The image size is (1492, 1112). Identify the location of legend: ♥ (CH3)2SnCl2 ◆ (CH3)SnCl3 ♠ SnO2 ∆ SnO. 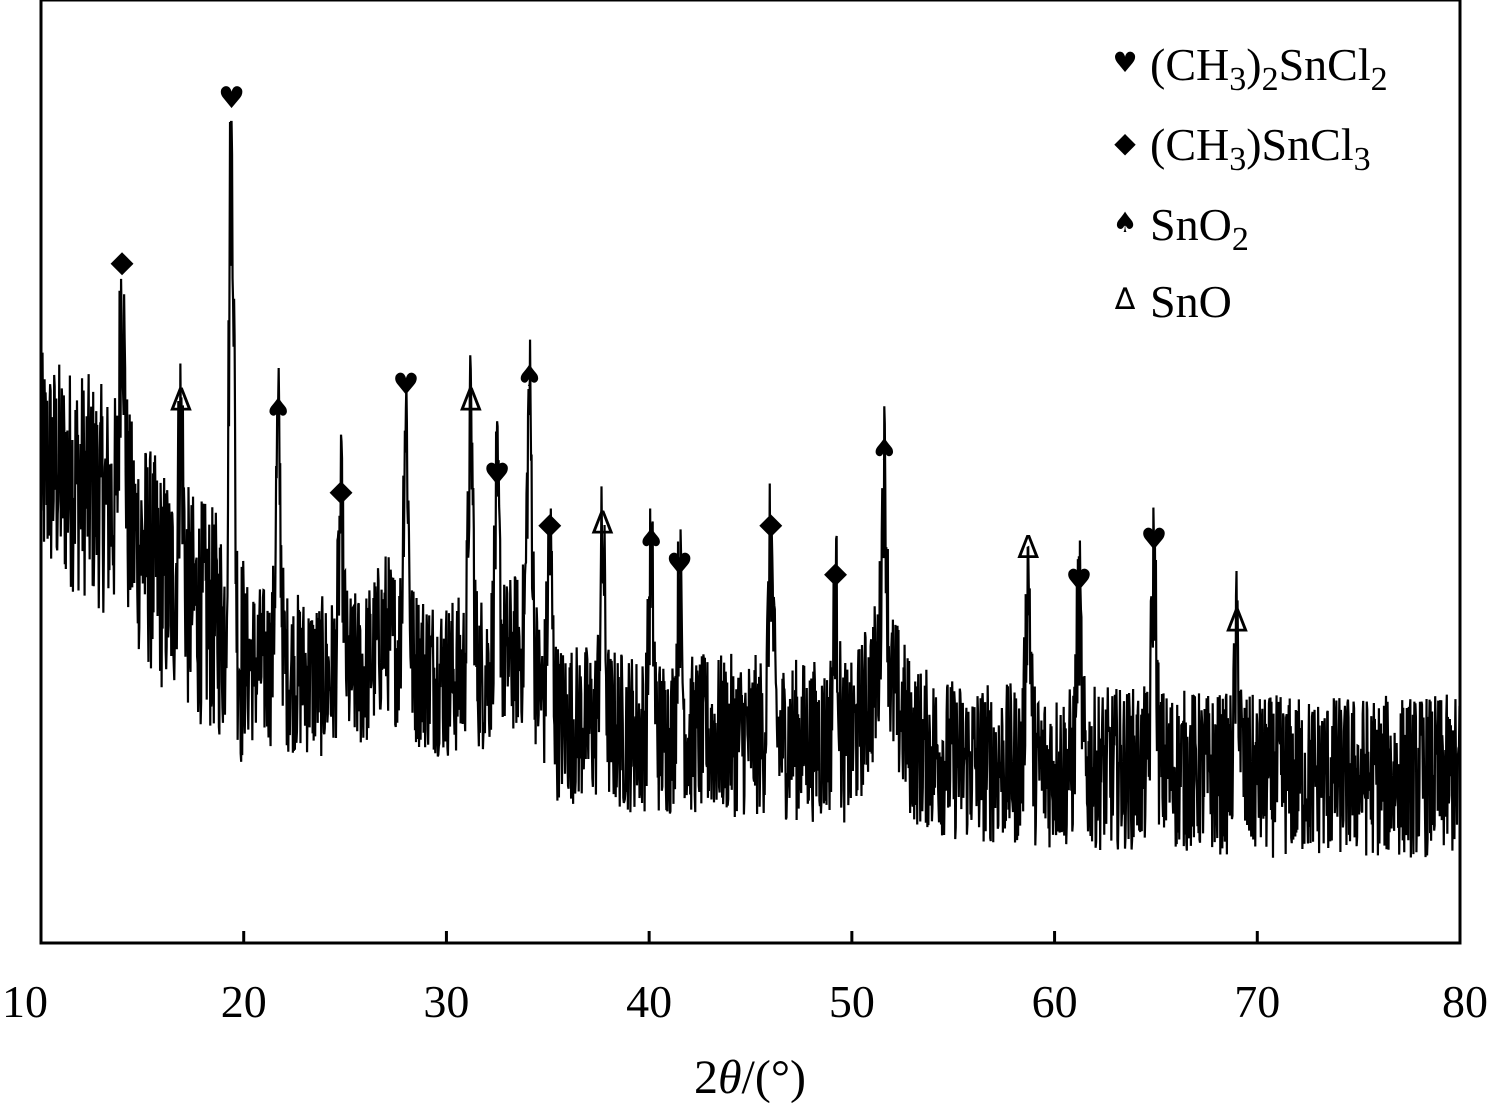
(1249, 183).